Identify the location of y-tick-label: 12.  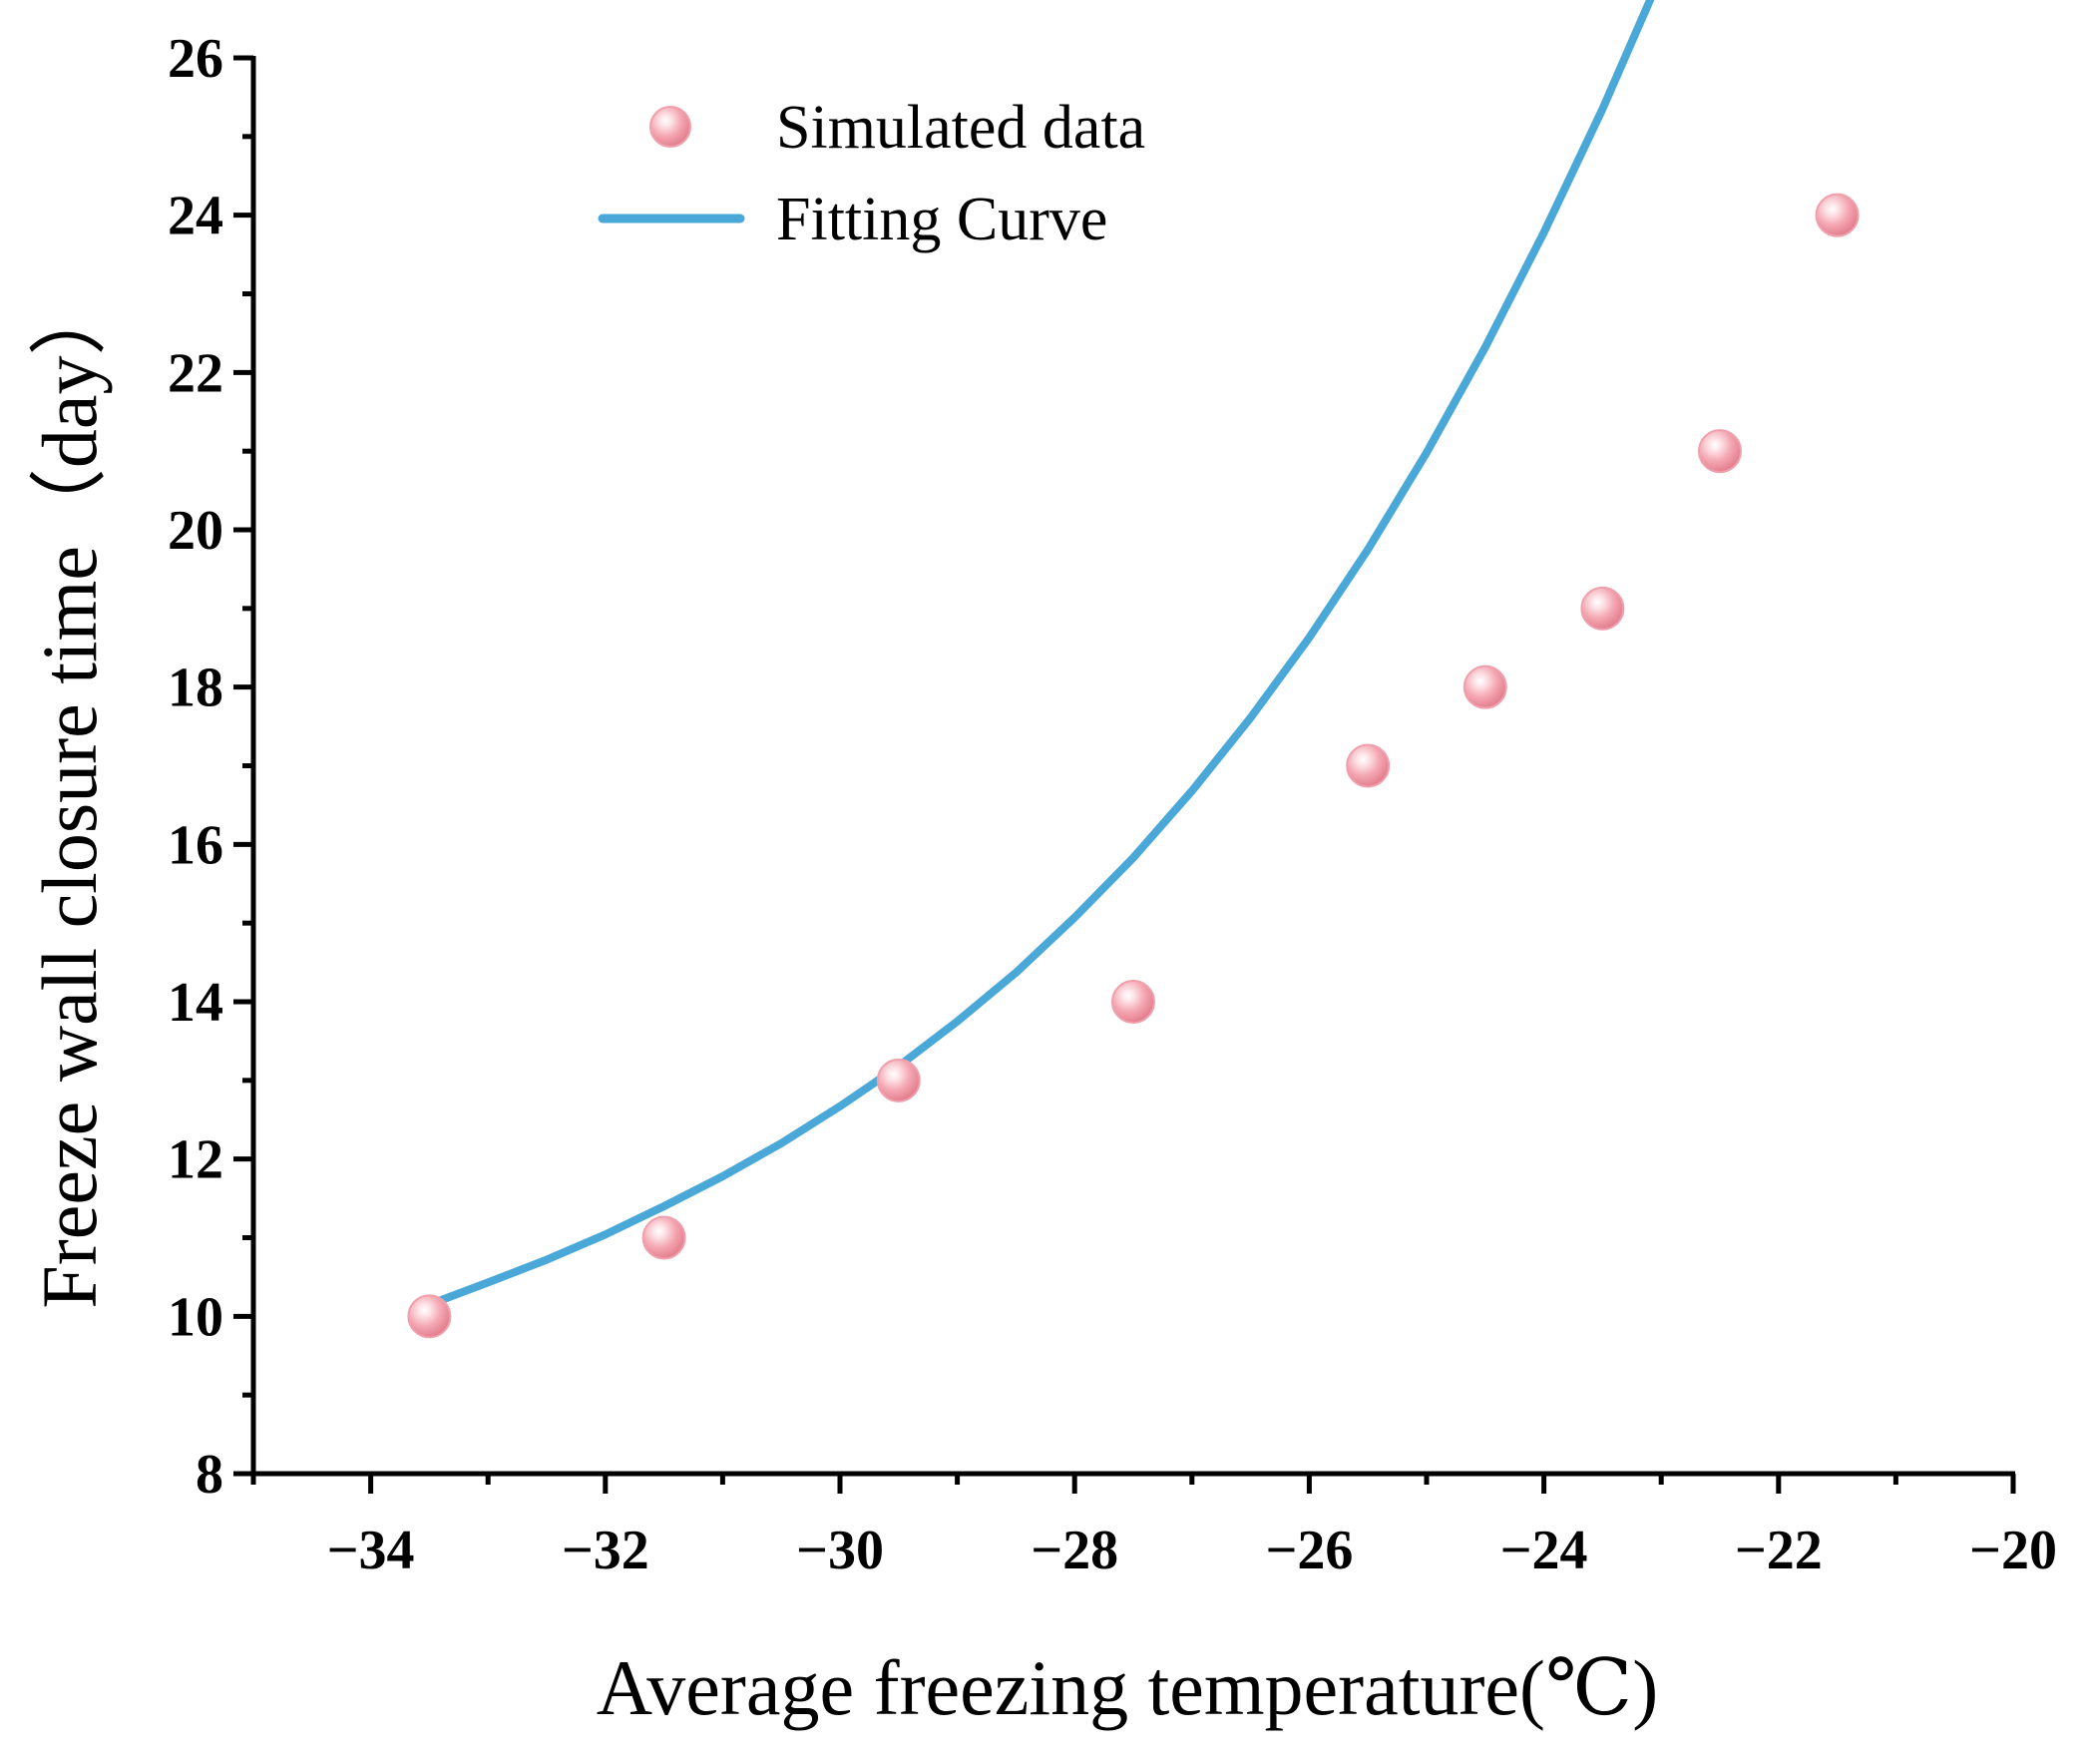
(195, 1160).